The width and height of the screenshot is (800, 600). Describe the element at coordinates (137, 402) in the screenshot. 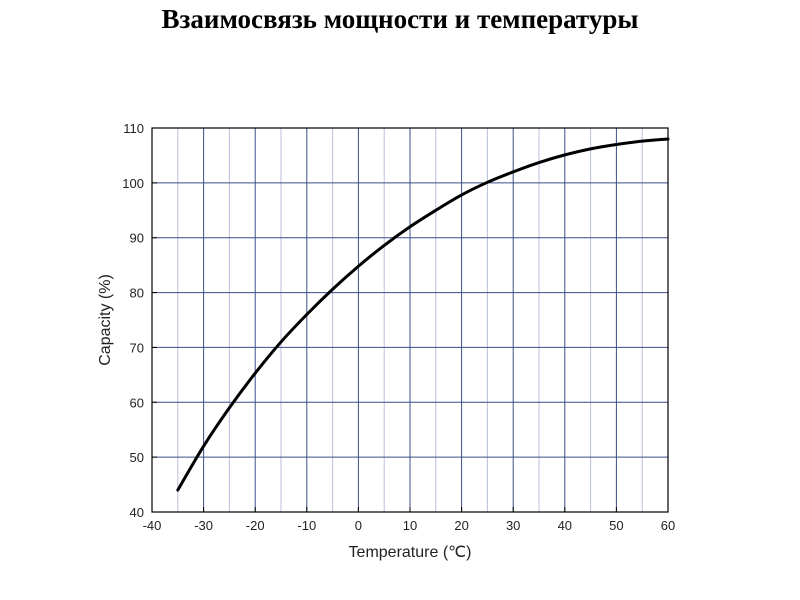

I see `y-tick-label: 60` at that location.